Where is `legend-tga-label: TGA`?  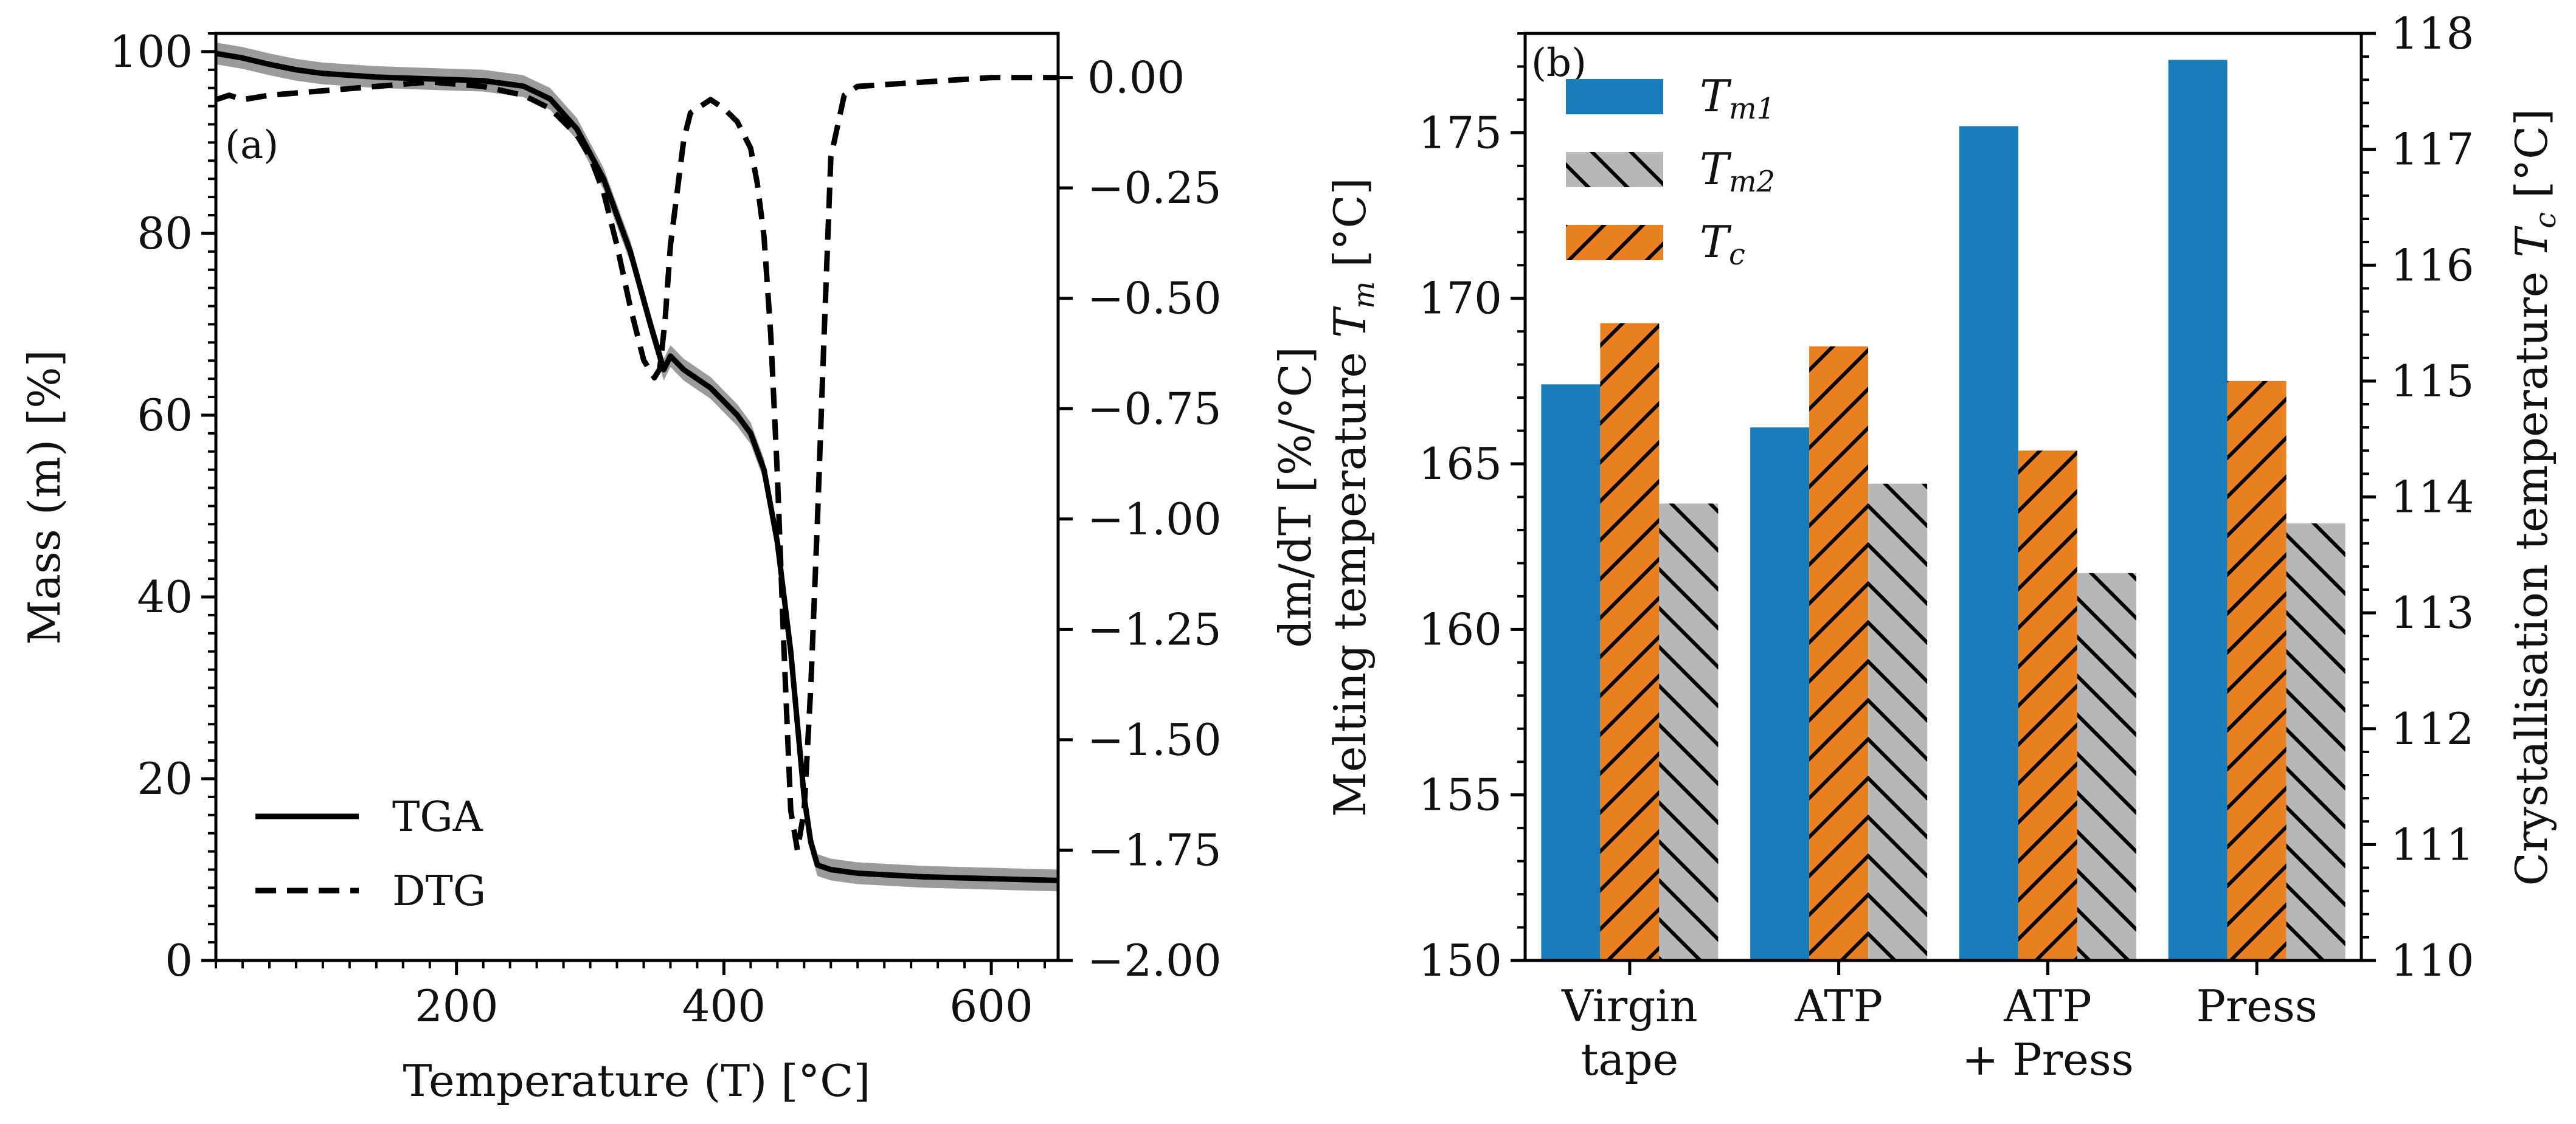
legend-tga-label: TGA is located at coordinates (437, 817).